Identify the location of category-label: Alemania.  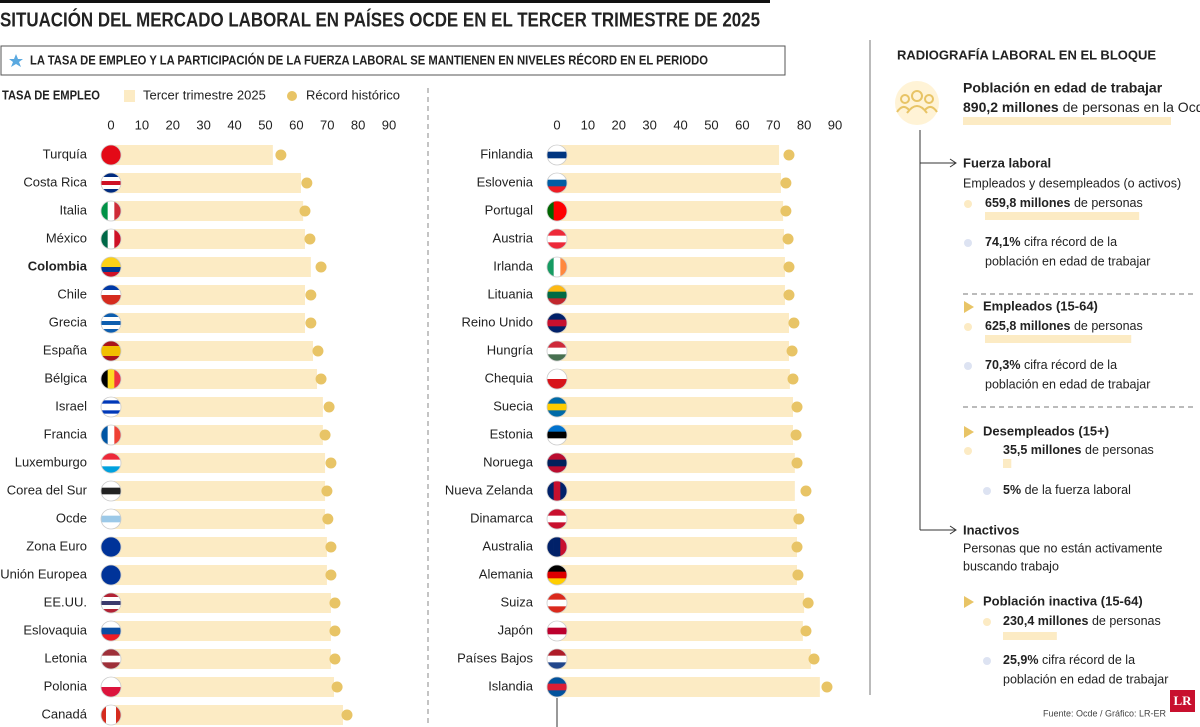
(506, 573).